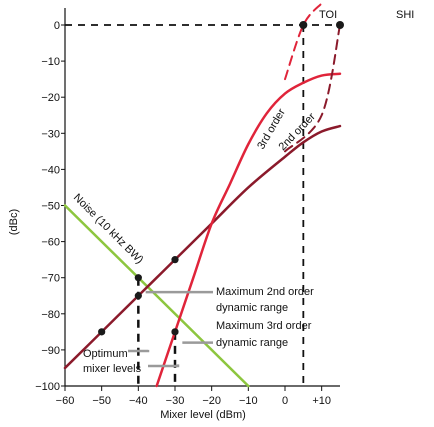 Image resolution: width=434 pixels, height=427 pixels. I want to click on x-axis-label: Mixer level (dBm), so click(203, 415).